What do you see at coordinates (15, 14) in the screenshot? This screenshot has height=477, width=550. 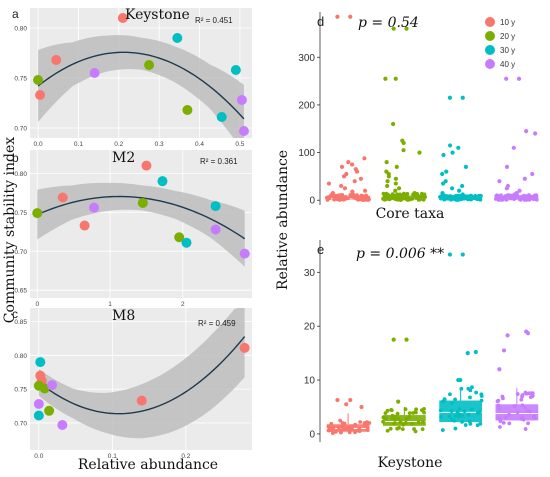 I see `panel-a-letter: a` at bounding box center [15, 14].